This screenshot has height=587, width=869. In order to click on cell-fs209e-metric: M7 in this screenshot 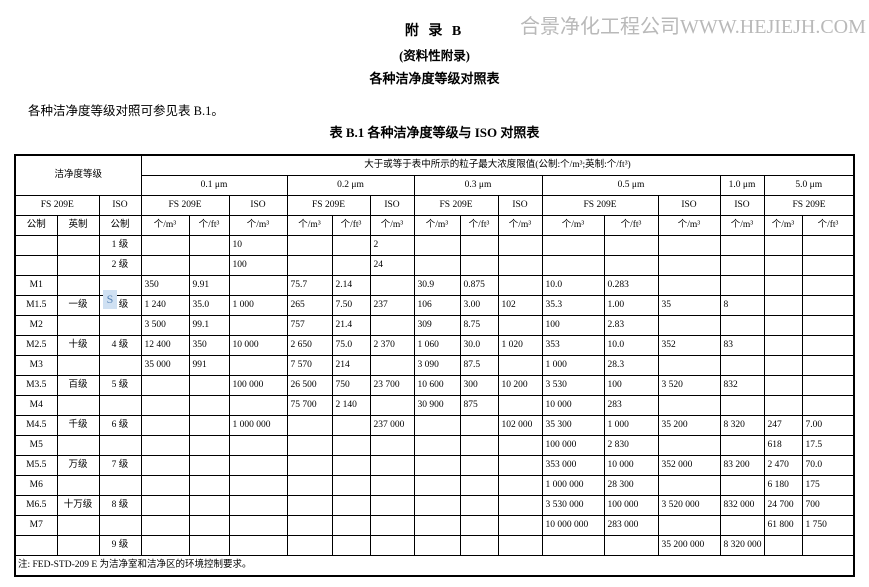, I will do `click(36, 525)`.